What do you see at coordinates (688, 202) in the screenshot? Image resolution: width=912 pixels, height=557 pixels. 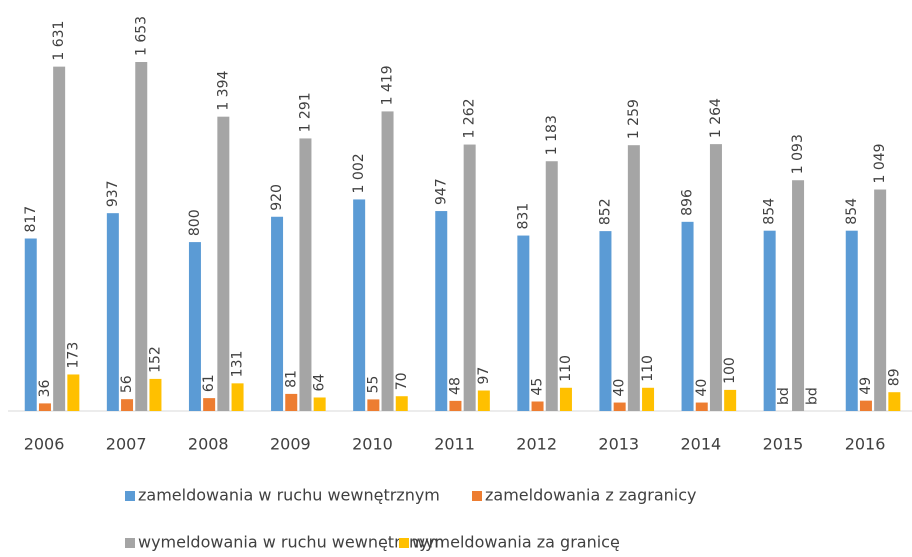 I see `data-label: 896` at bounding box center [688, 202].